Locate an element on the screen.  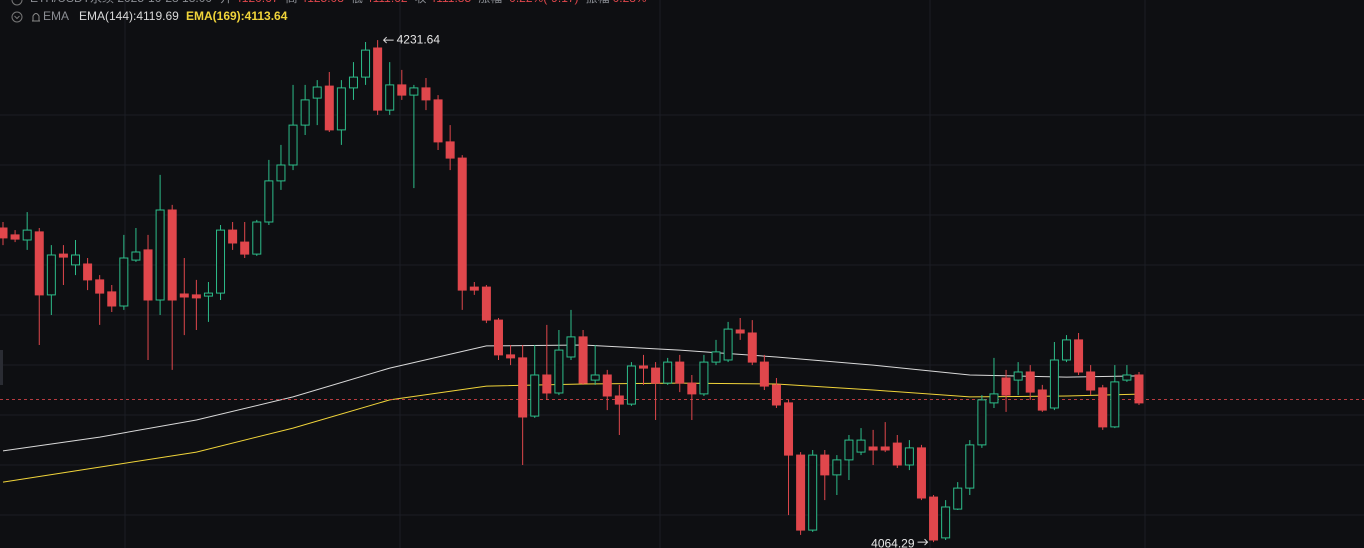
field-value: 4111.62 is located at coordinates (387, 2).